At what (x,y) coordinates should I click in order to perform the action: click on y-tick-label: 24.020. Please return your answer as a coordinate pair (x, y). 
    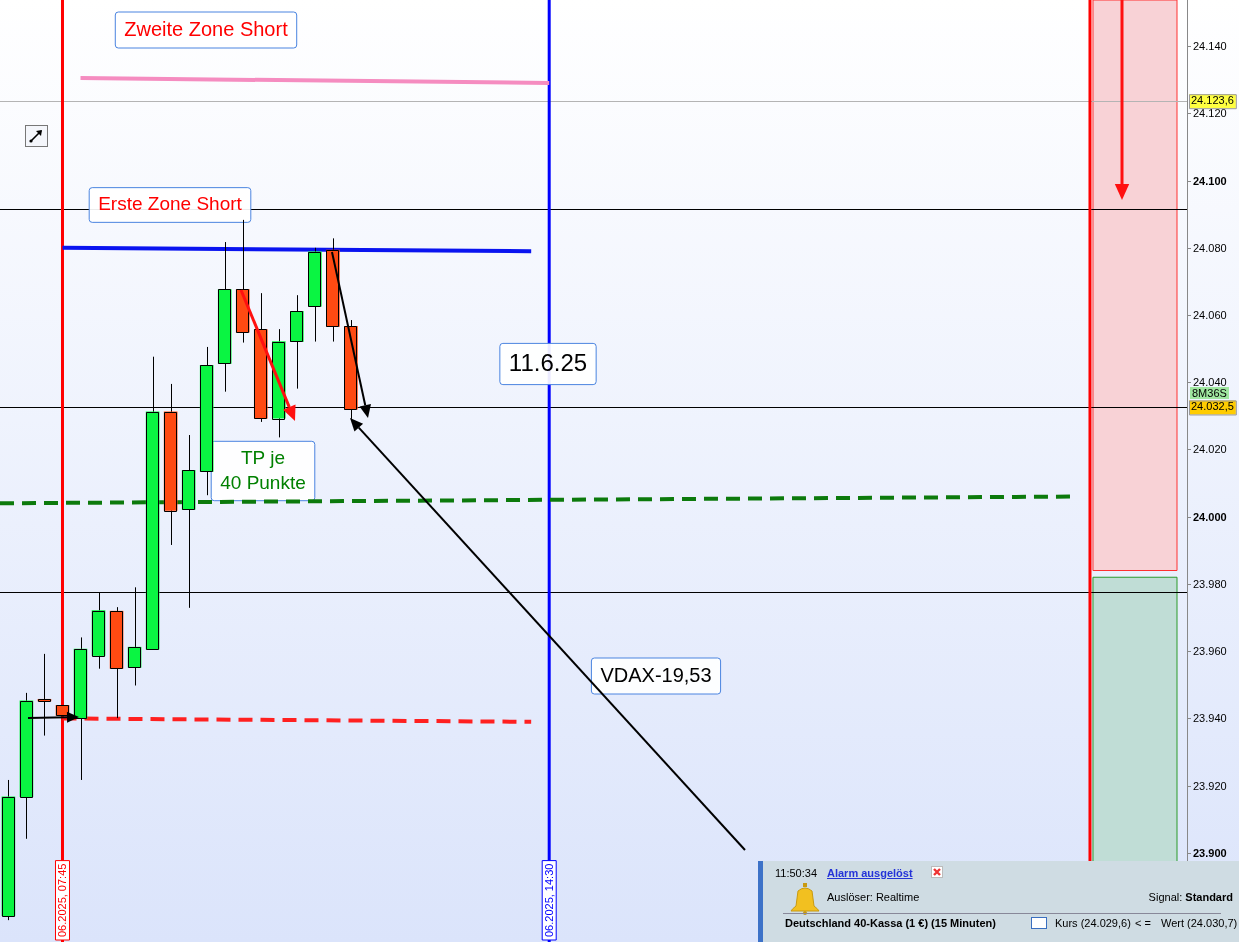
    Looking at the image, I should click on (1210, 448).